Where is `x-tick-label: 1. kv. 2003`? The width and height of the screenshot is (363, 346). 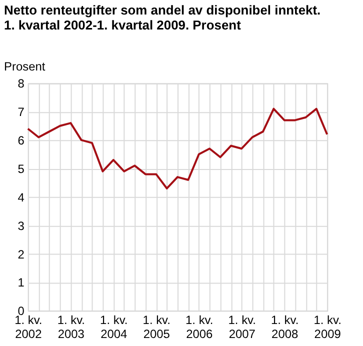 x-tick-label: 1. kv. 2003 is located at coordinates (71, 327).